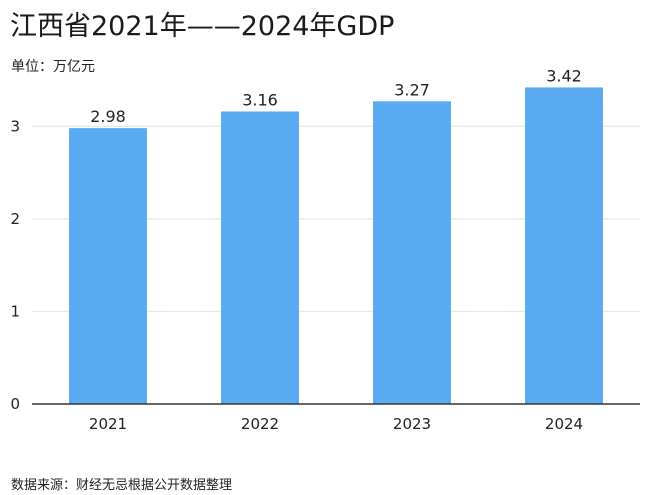 Image resolution: width=660 pixels, height=495 pixels. What do you see at coordinates (260, 99) in the screenshot?
I see `data-label: 3.16` at bounding box center [260, 99].